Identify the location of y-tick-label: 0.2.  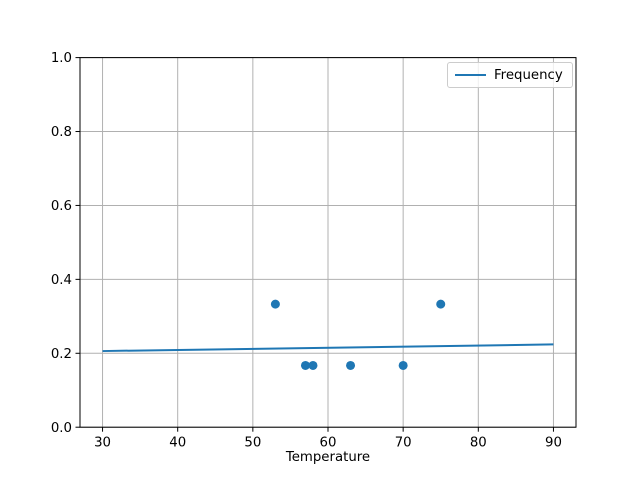
(61, 354).